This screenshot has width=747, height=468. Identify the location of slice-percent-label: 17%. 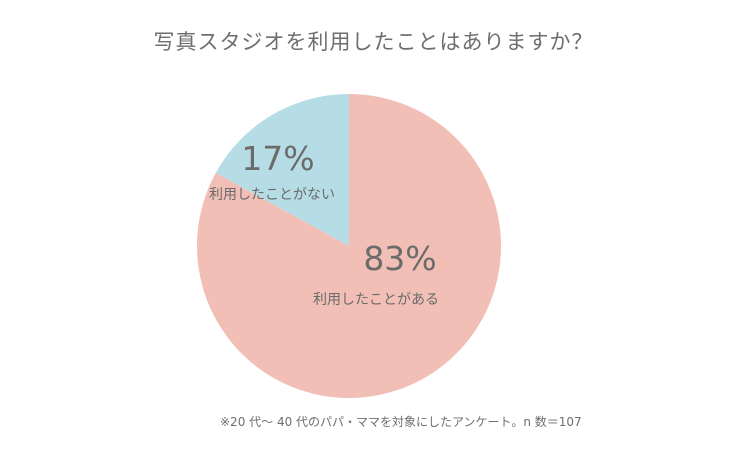
(277, 158).